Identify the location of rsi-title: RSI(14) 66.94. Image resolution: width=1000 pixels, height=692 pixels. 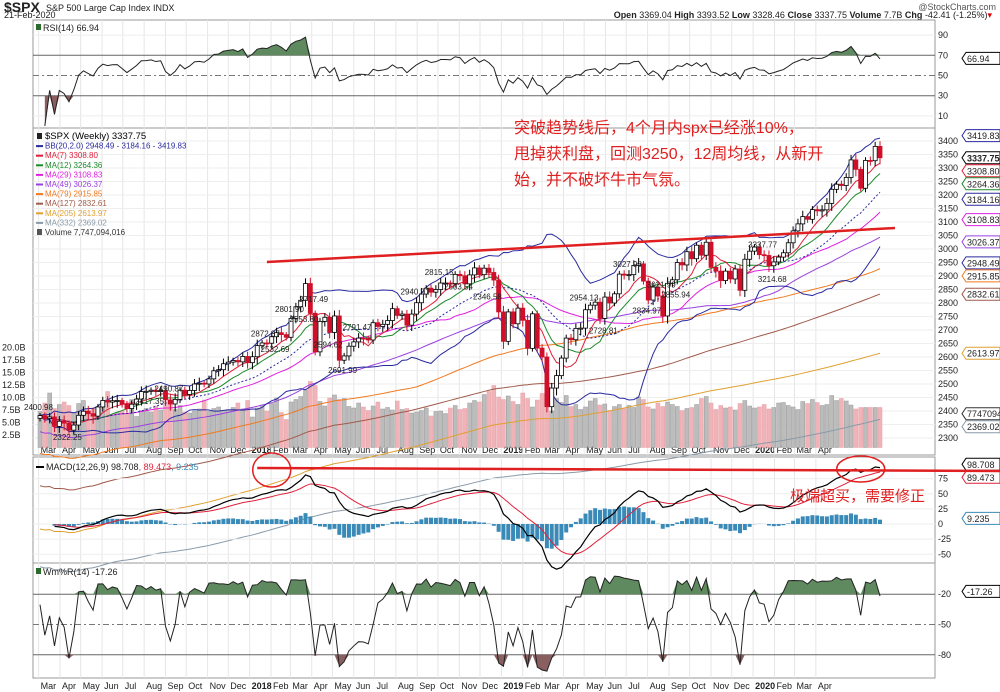
(71, 28).